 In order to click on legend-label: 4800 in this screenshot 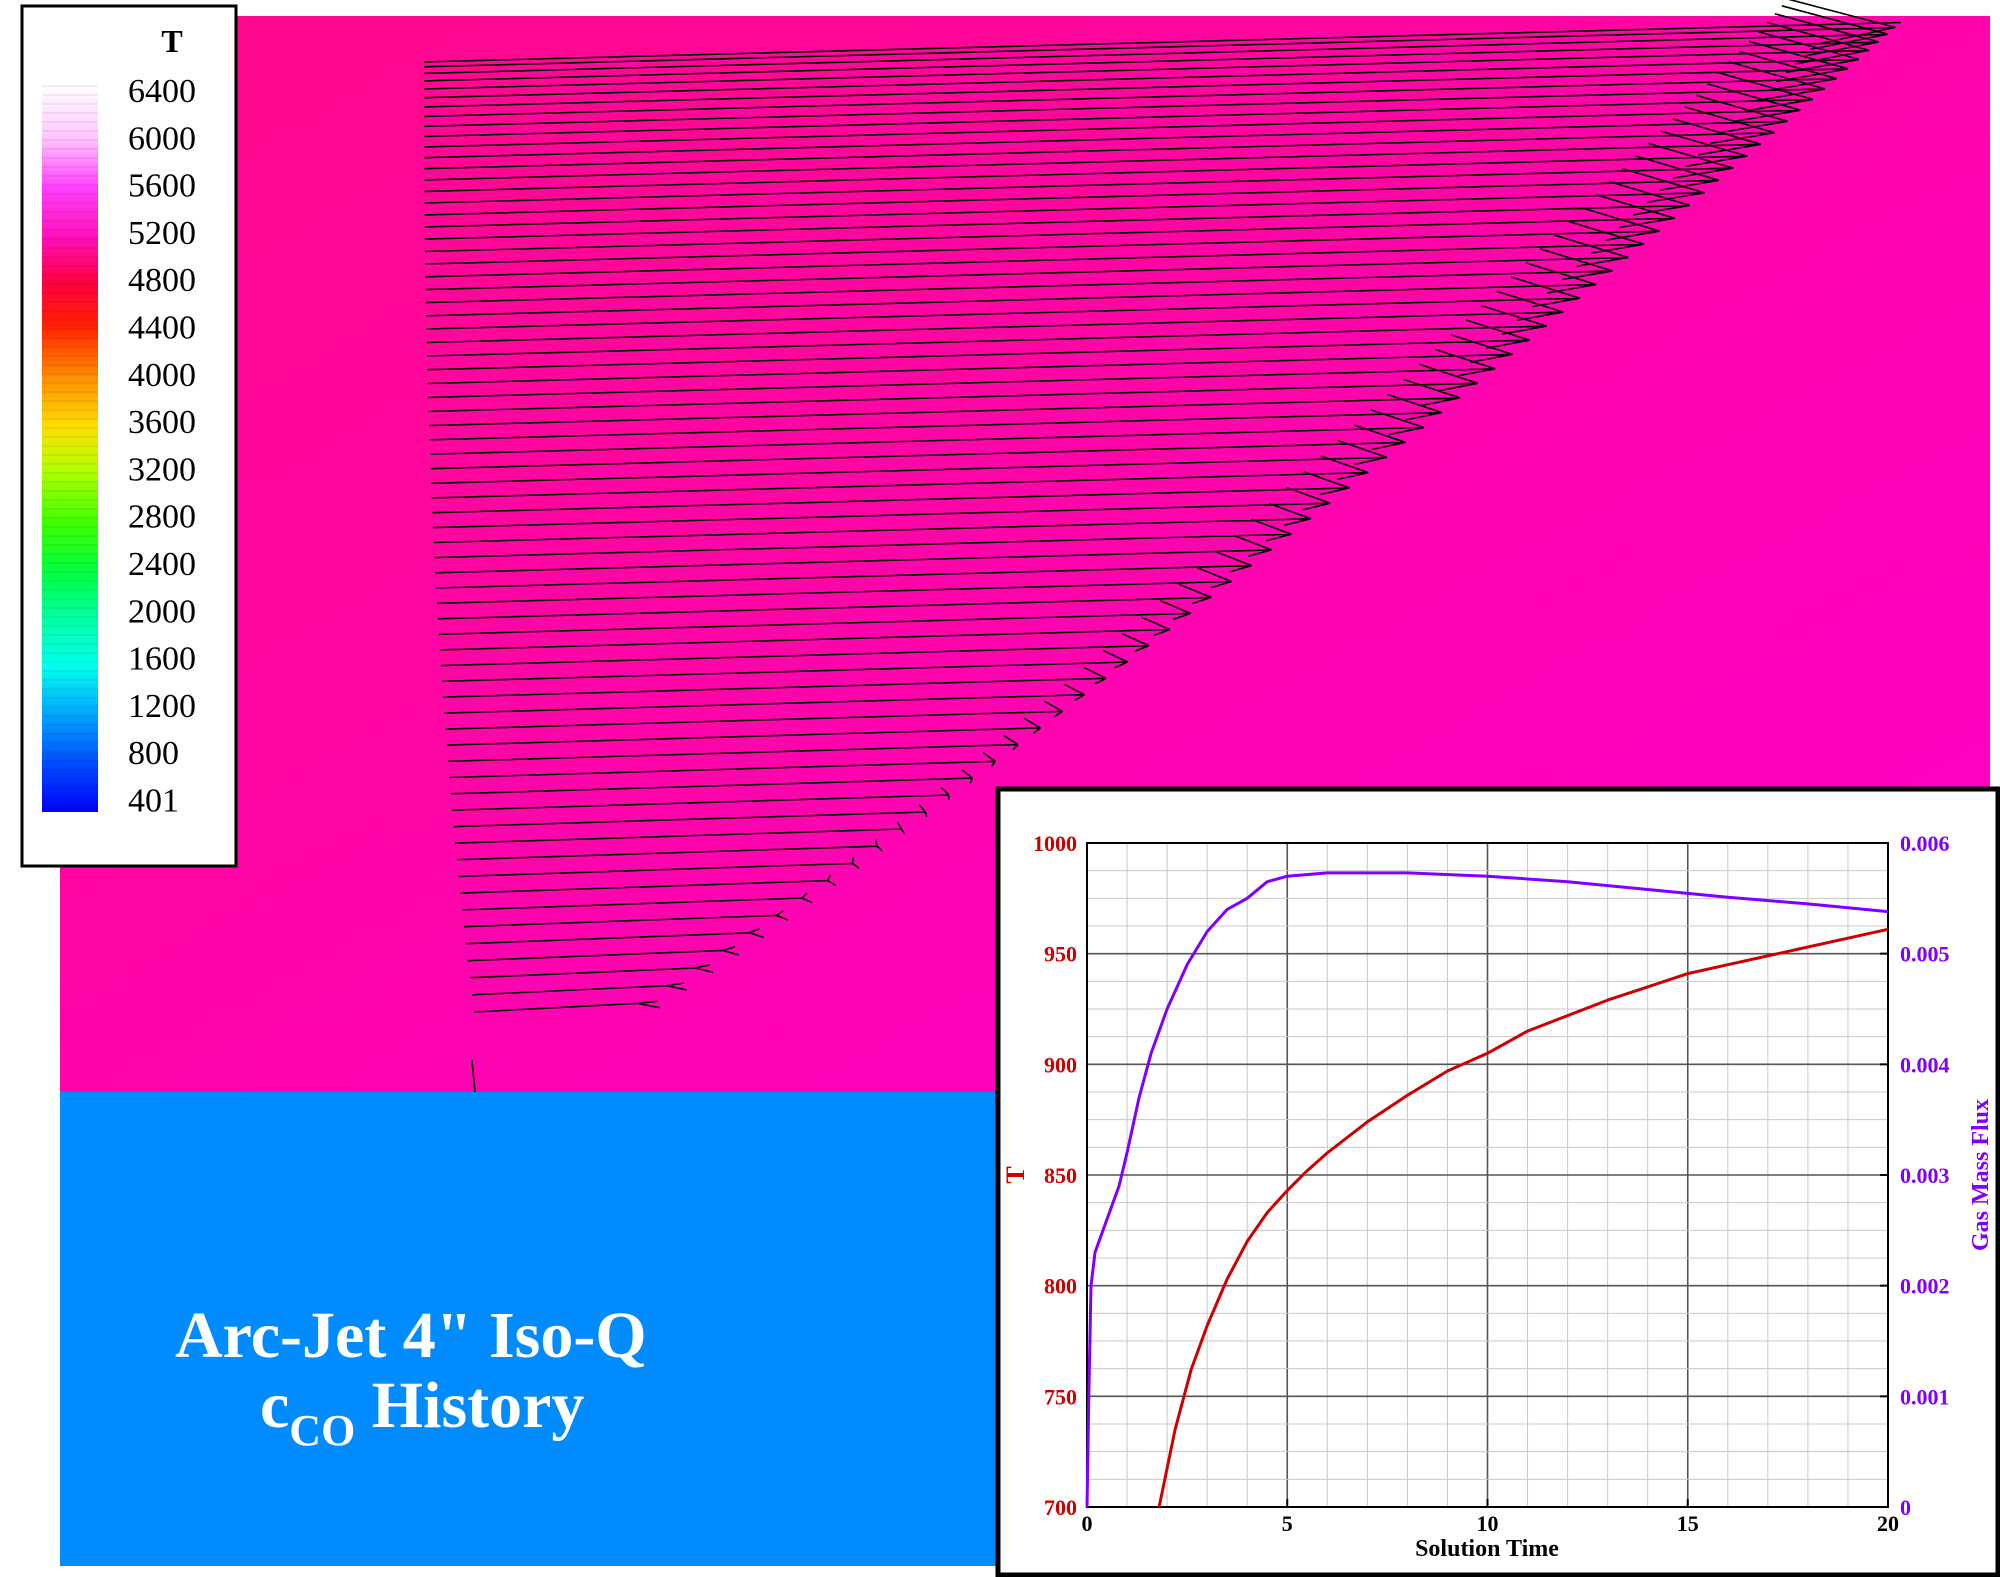, I will do `click(162, 280)`.